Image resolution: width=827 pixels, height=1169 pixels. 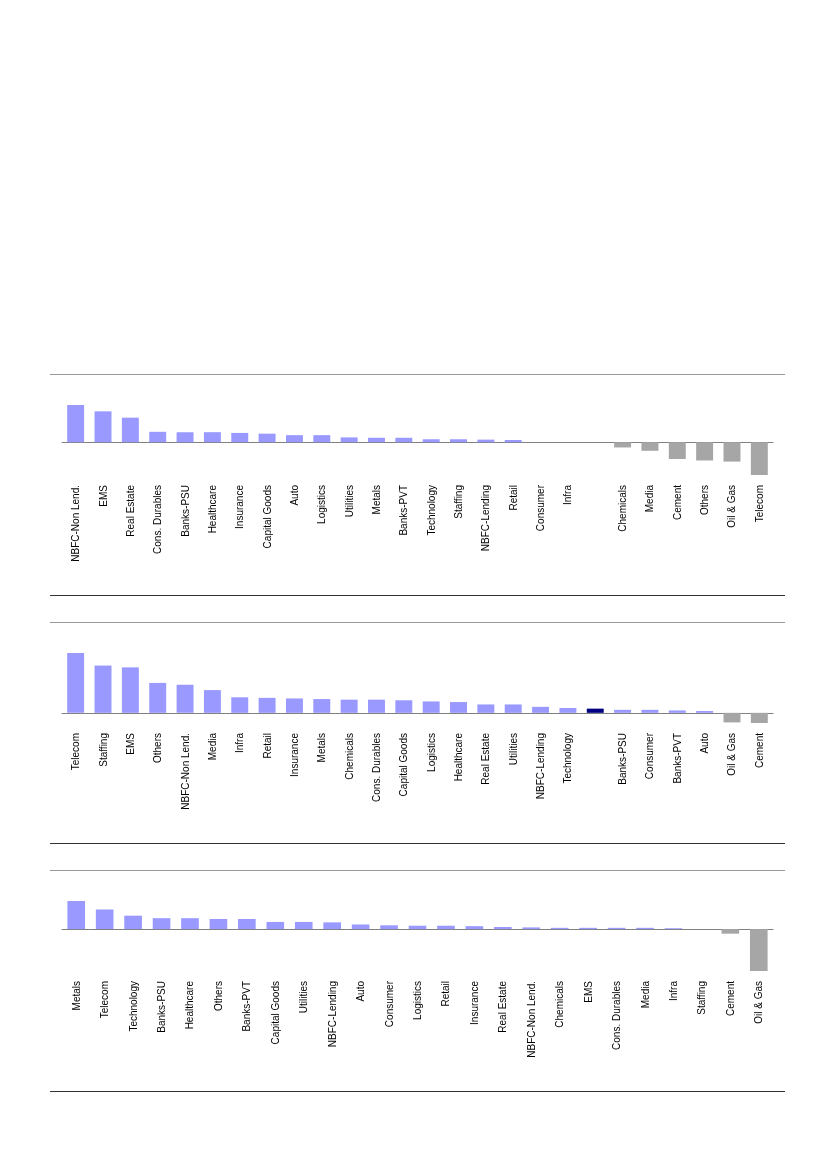 What do you see at coordinates (560, 1004) in the screenshot?
I see `x-tick-label: Chemicals` at bounding box center [560, 1004].